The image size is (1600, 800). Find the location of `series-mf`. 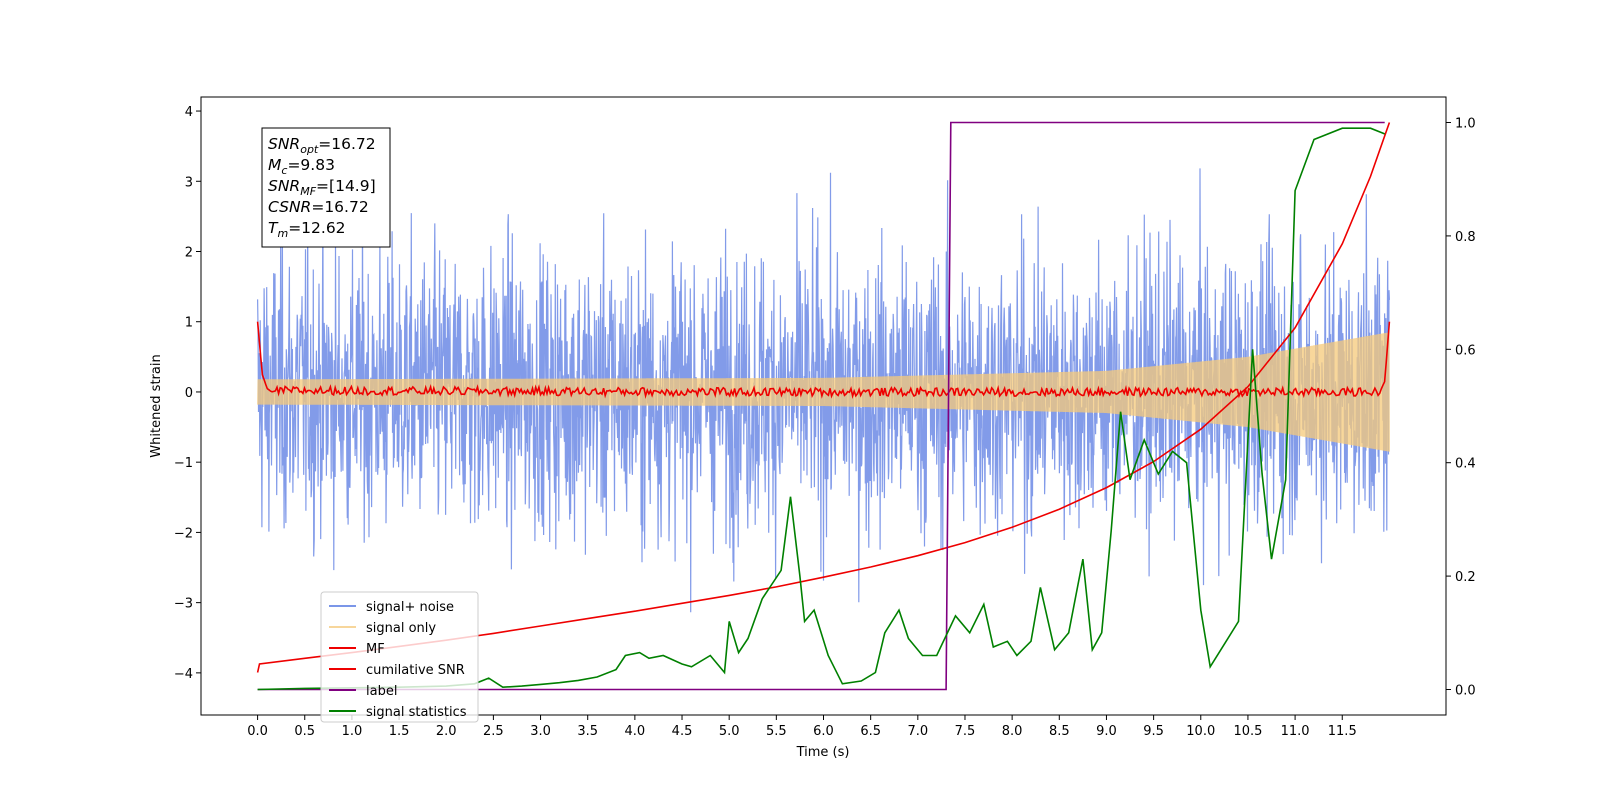

series-mf is located at coordinates (823, 360).